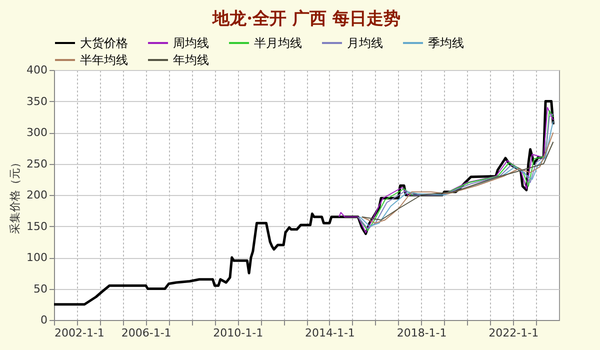 The image size is (600, 350). Describe the element at coordinates (37, 163) in the screenshot. I see `y-tick-label: 250` at that location.